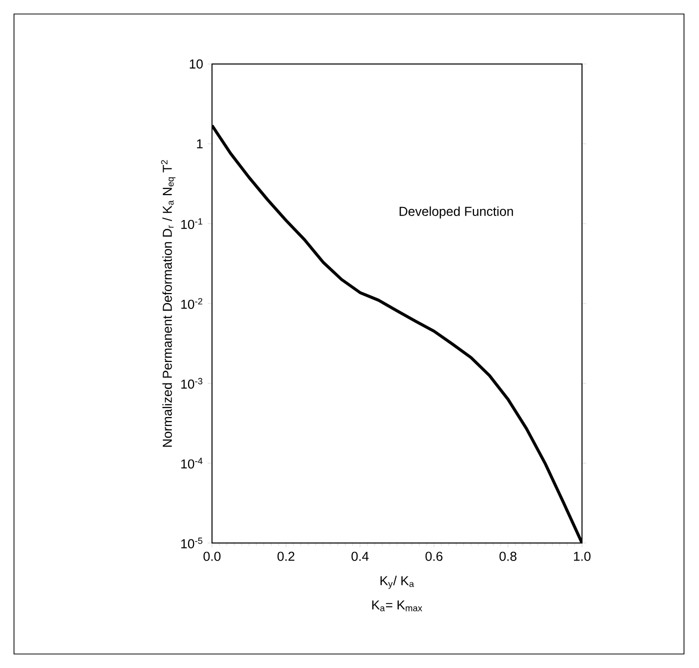  What do you see at coordinates (191, 543) in the screenshot?
I see `y-tick-label: 10$^{-5}$` at bounding box center [191, 543].